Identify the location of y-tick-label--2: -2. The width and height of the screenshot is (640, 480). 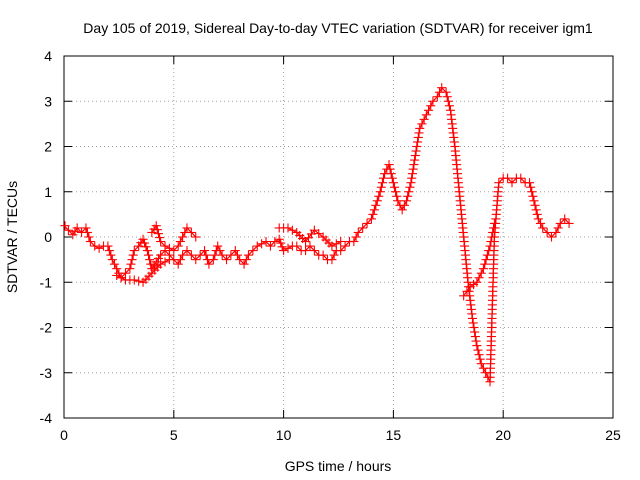
(46, 328).